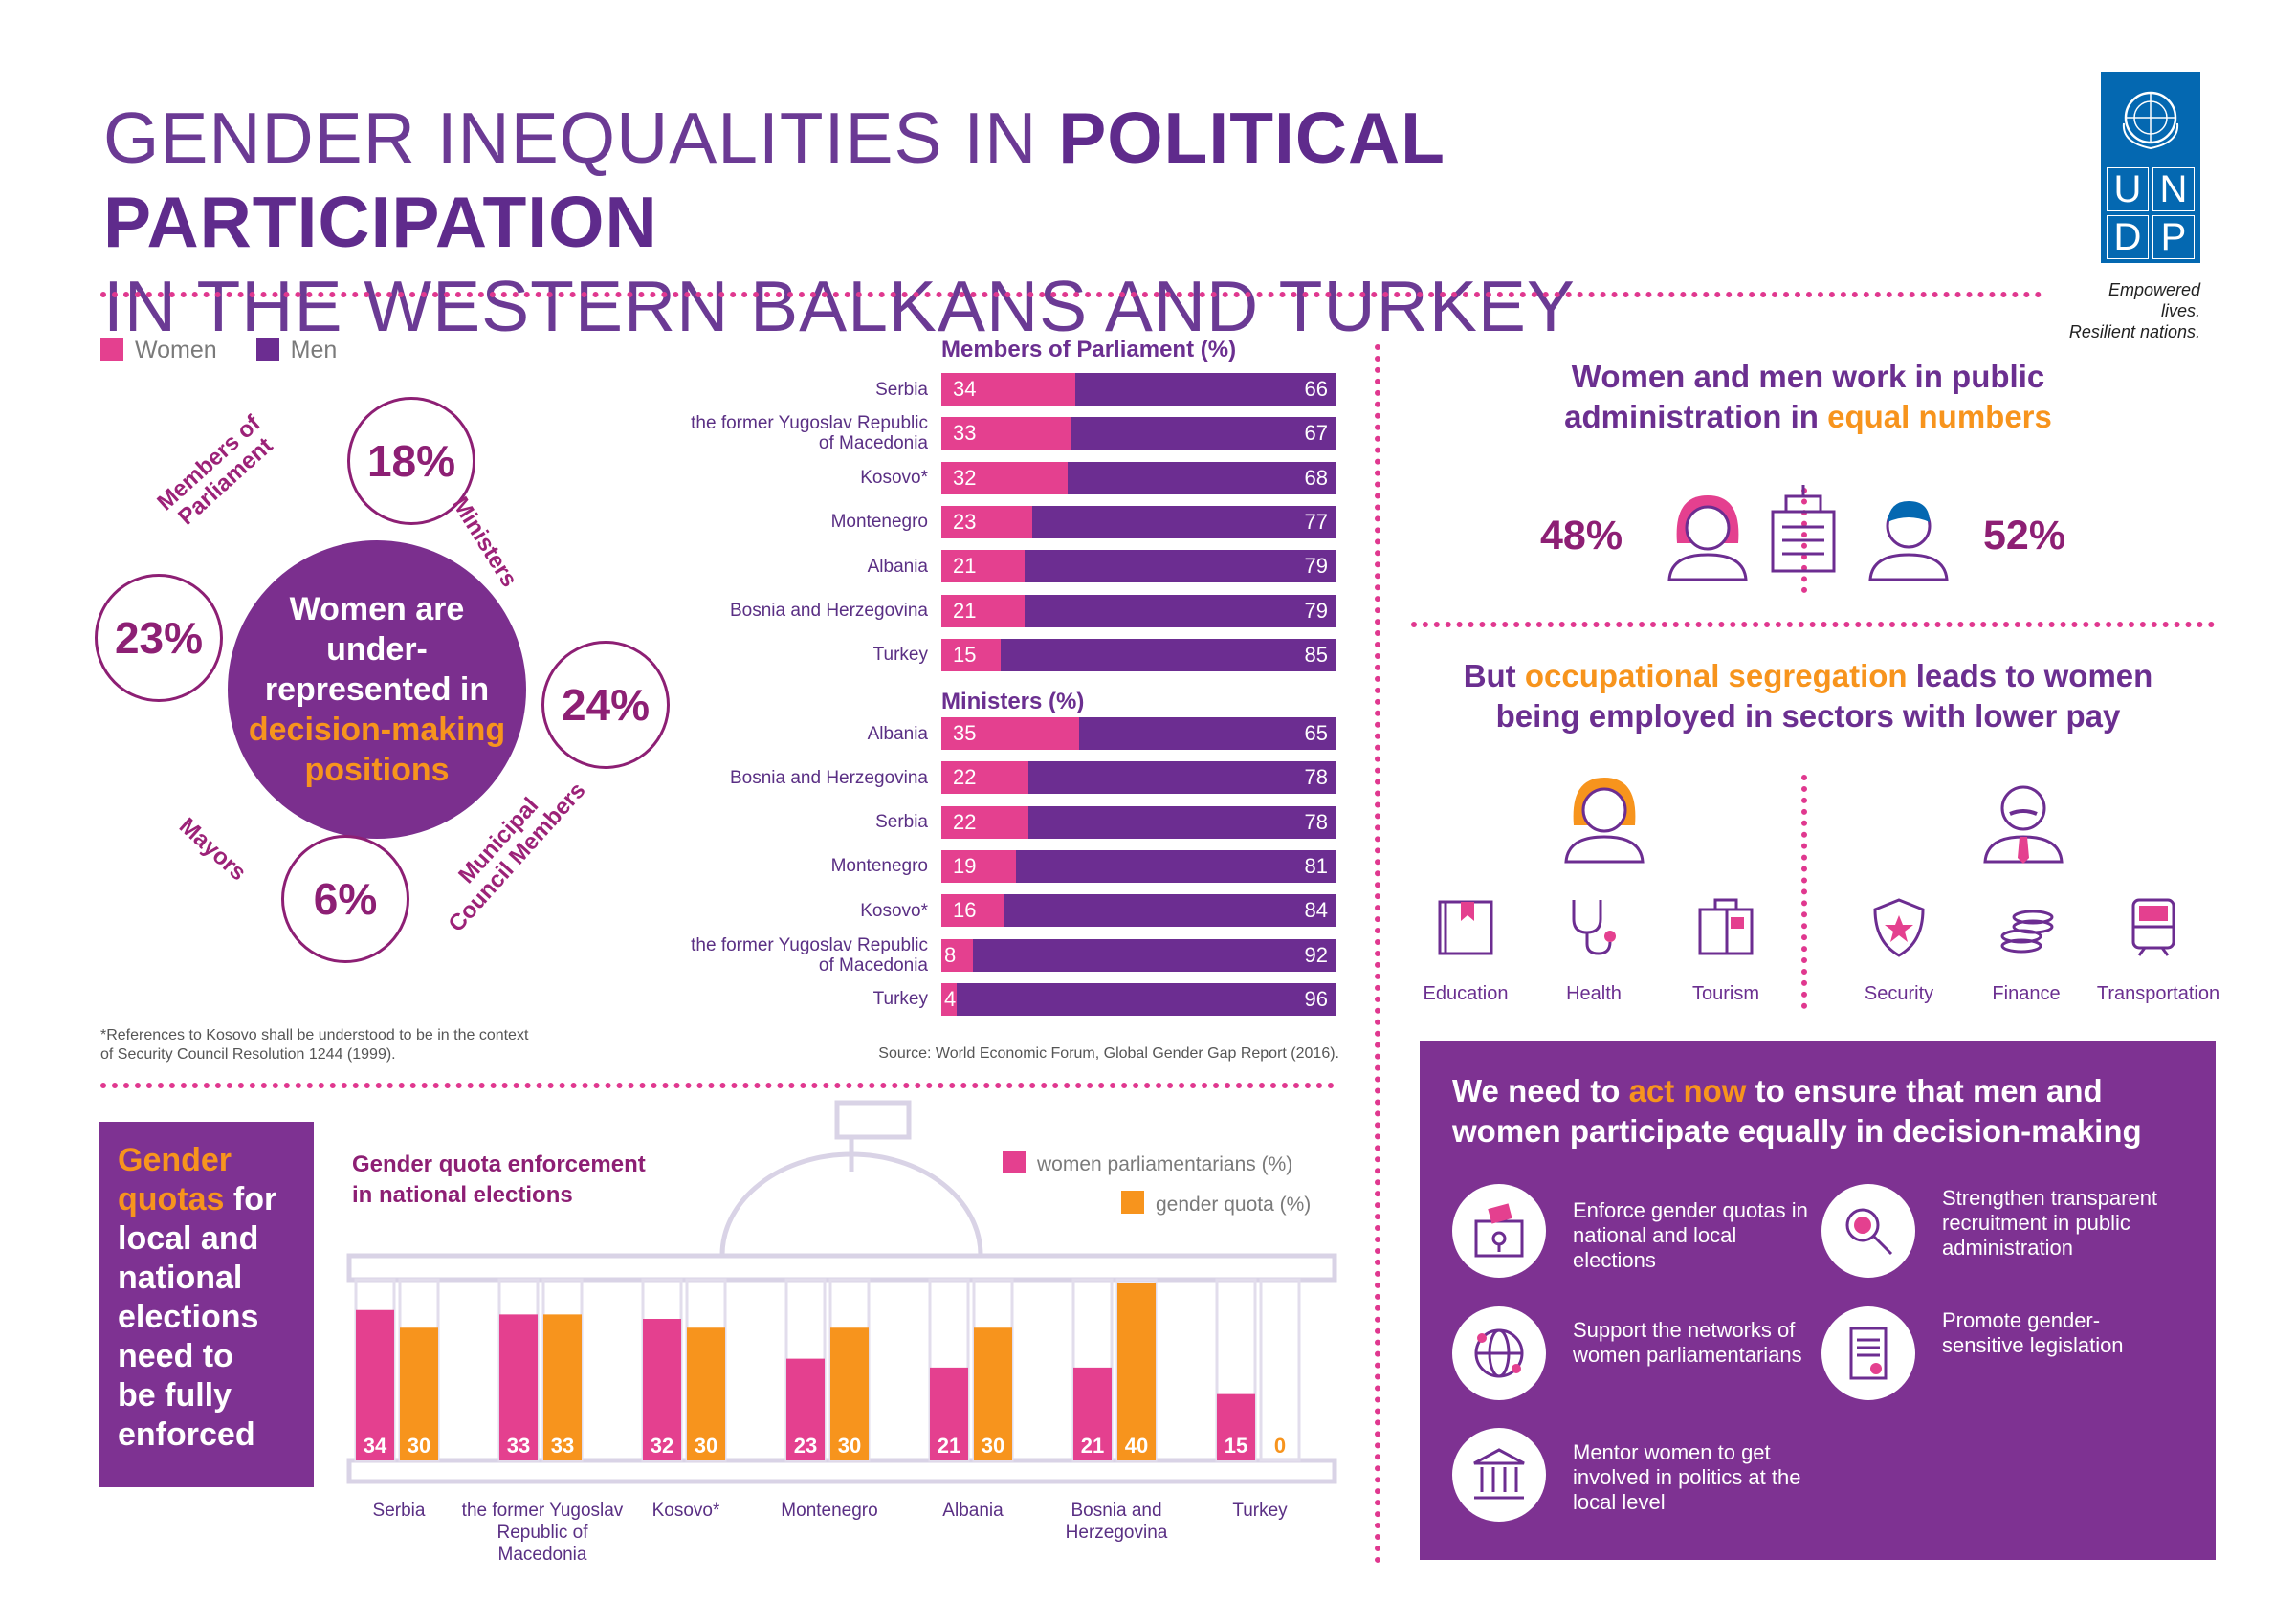 The image size is (2296, 1623). Describe the element at coordinates (894, 910) in the screenshot. I see `ministers-category-label: Kosovo*` at that location.